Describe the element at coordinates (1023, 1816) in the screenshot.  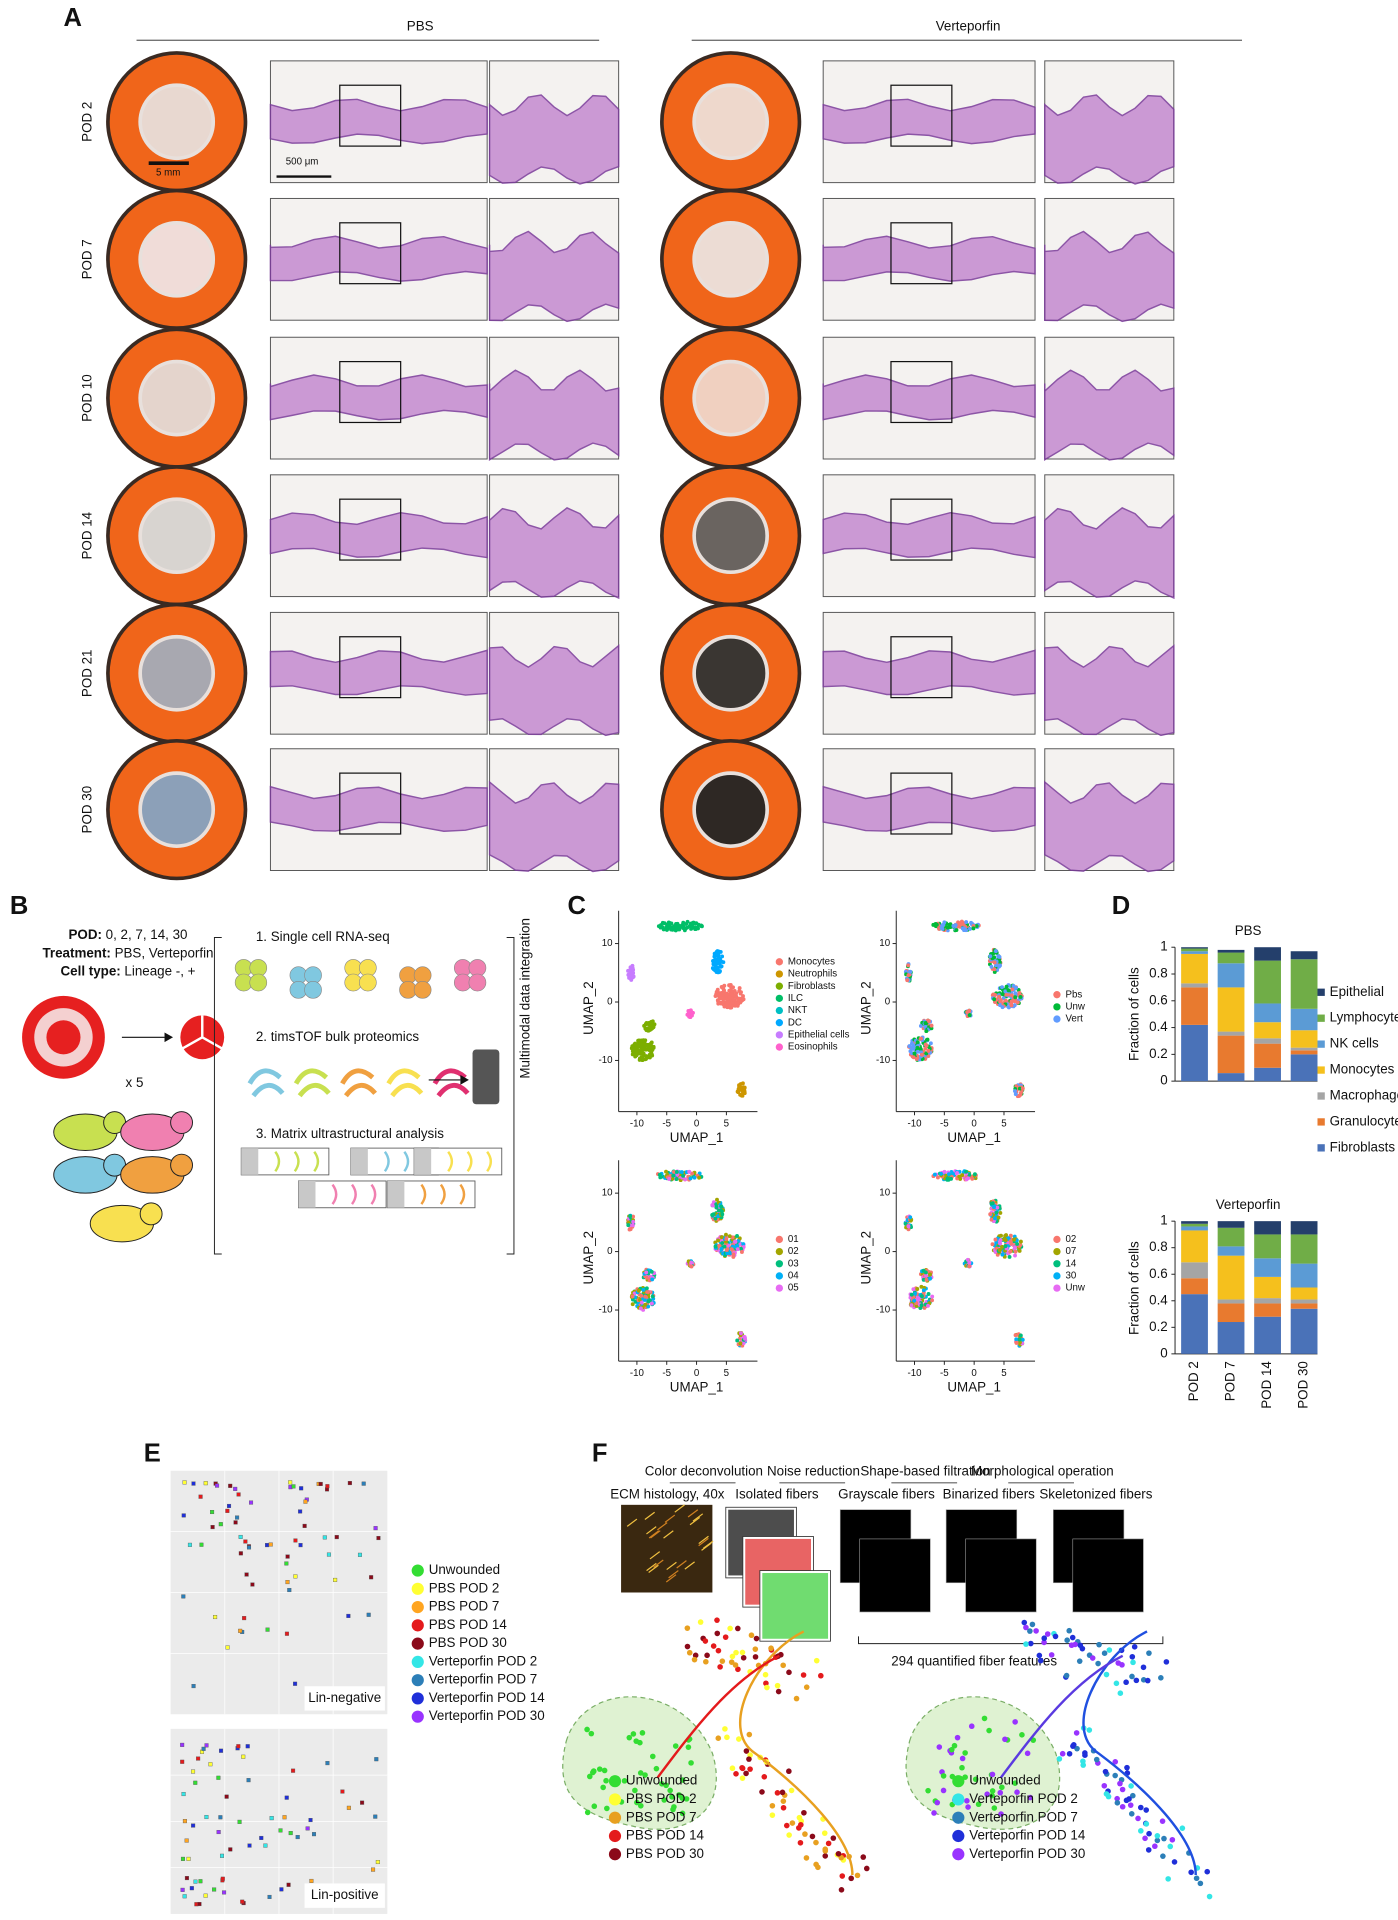
I see `legend-label: Verteporfin POD 7` at that location.